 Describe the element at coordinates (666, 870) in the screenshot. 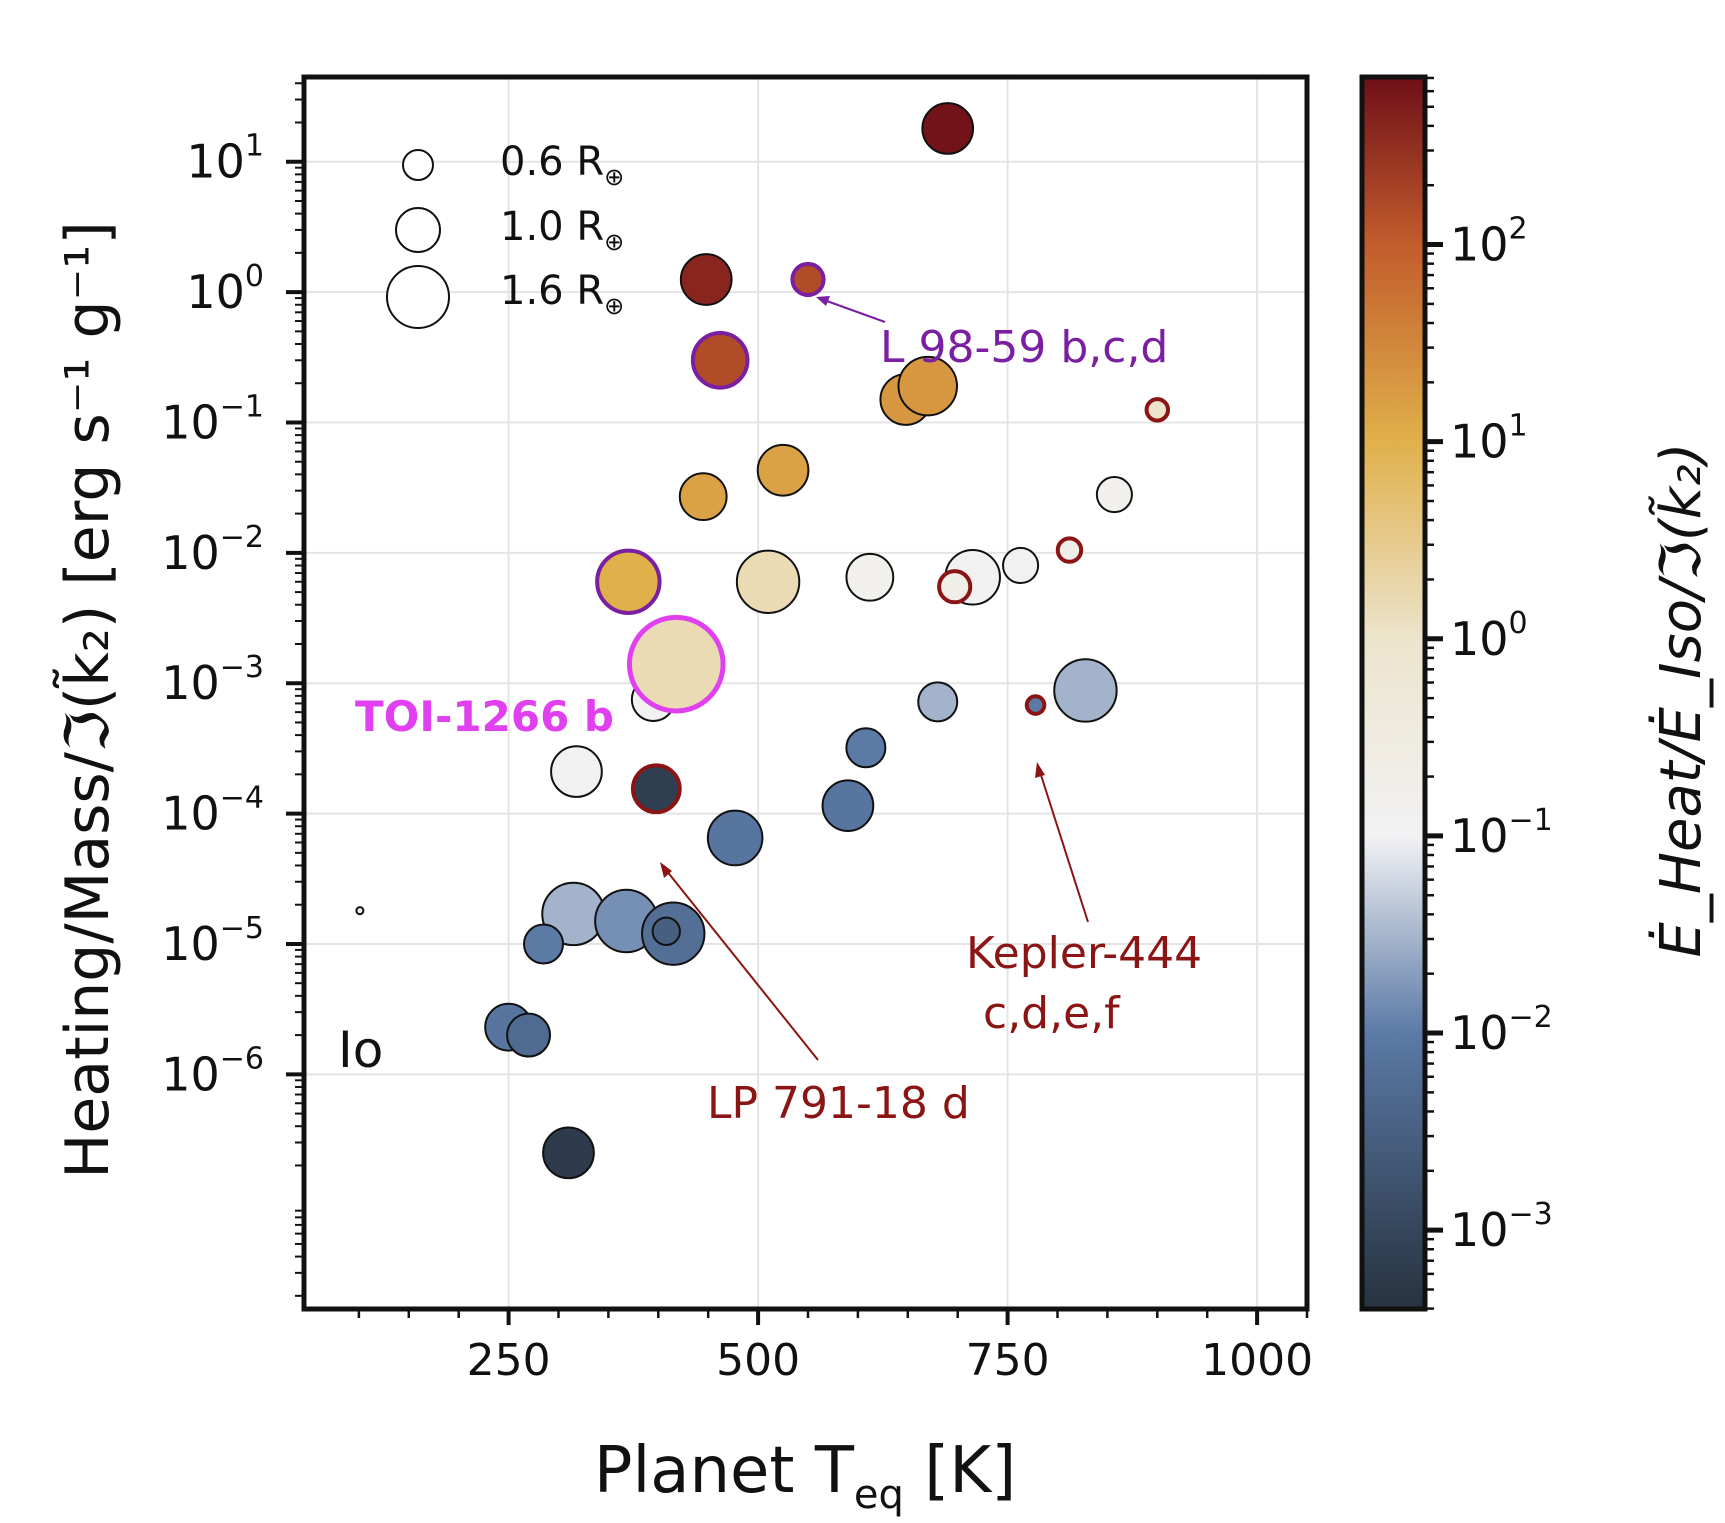

I see `annotation-arrowhead-lp791` at that location.